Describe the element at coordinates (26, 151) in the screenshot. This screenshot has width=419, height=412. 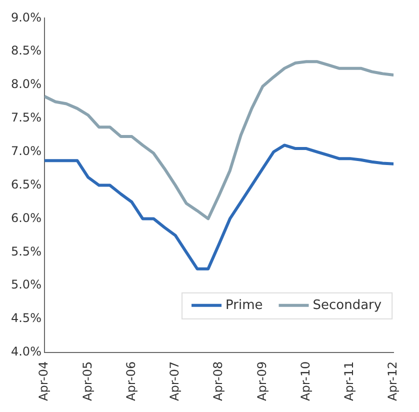
I see `y-tick-label: 7.0%` at that location.